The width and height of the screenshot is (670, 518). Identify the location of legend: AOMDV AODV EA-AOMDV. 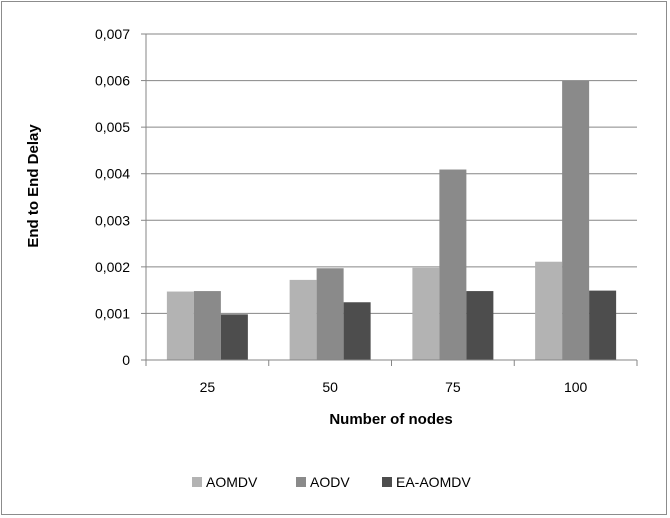
(331, 482).